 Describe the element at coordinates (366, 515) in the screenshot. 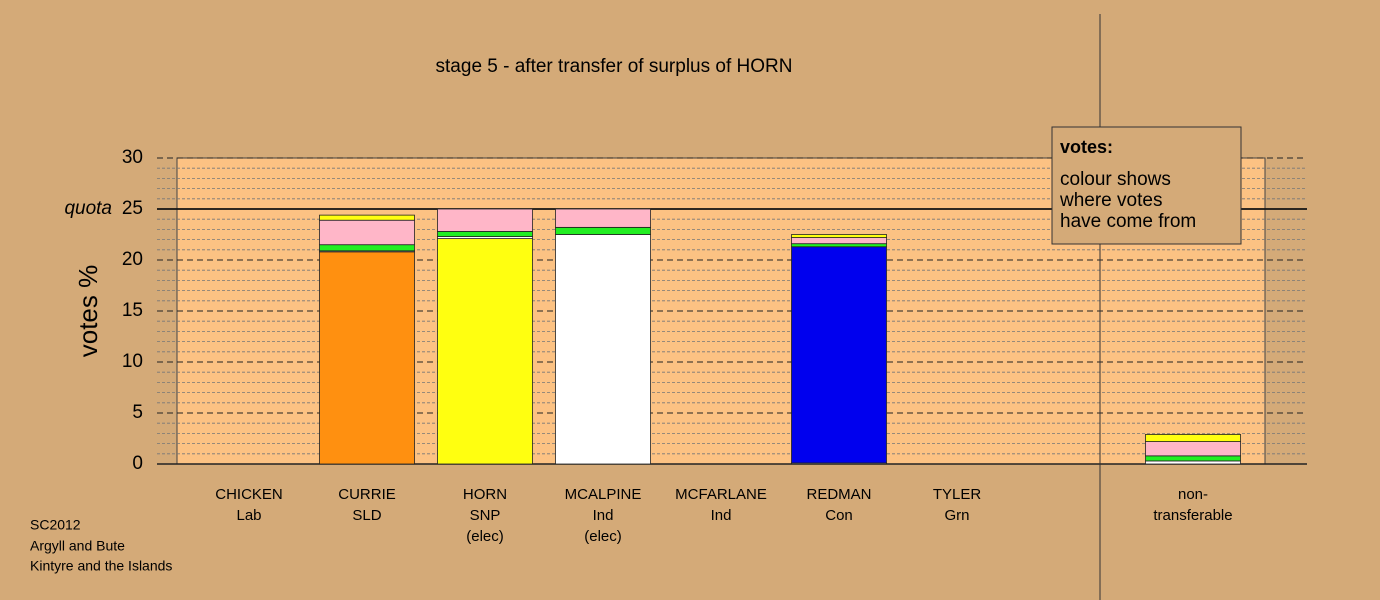

I see `x-tick-label: SLD` at that location.